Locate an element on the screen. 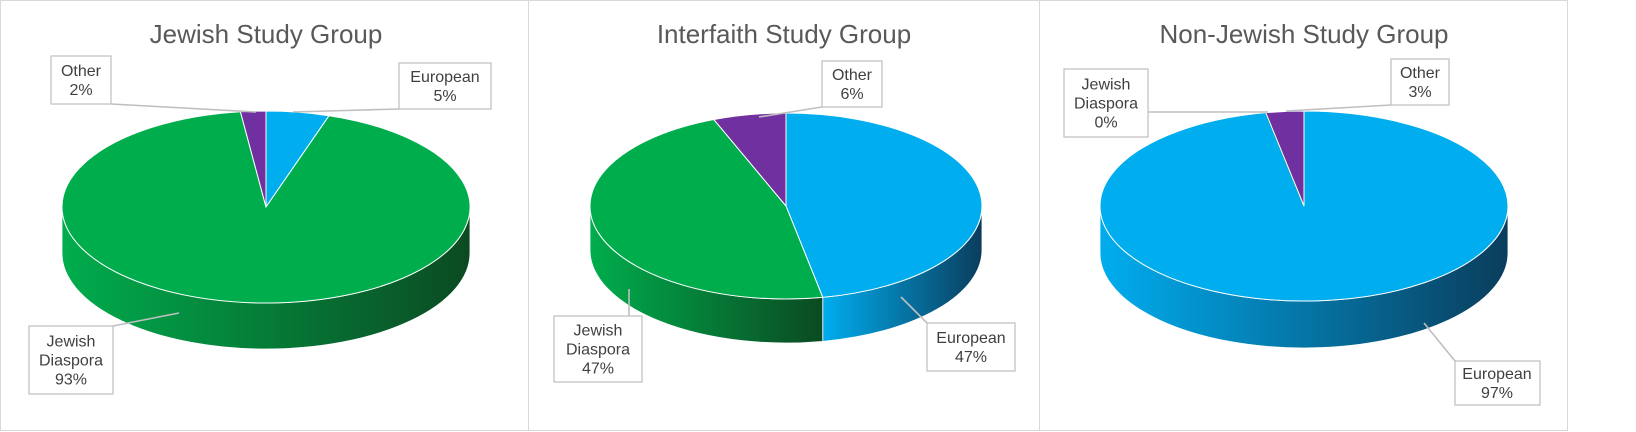 The height and width of the screenshot is (432, 1636). chart-title: Jewish Study Group is located at coordinates (266, 34).